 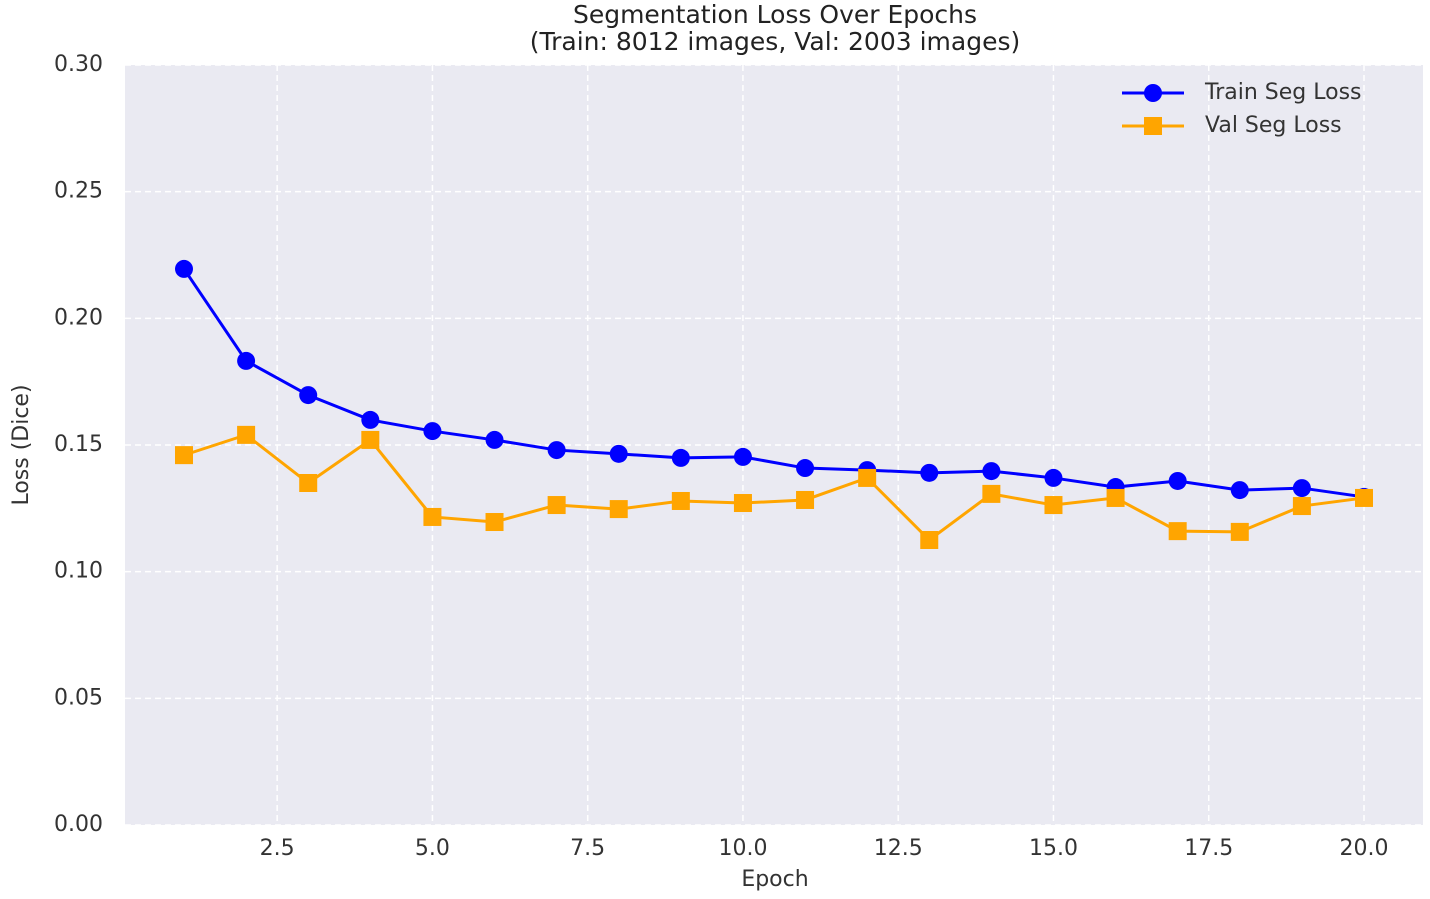 What do you see at coordinates (78, 824) in the screenshot?
I see `y-tick-label: 0.00` at bounding box center [78, 824].